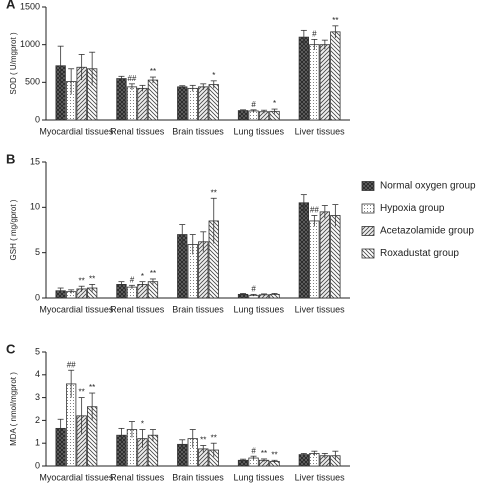  What do you see at coordinates (13, 409) in the screenshot?
I see `y-axis-label: MDA ( nmol/mgprot )` at bounding box center [13, 409].